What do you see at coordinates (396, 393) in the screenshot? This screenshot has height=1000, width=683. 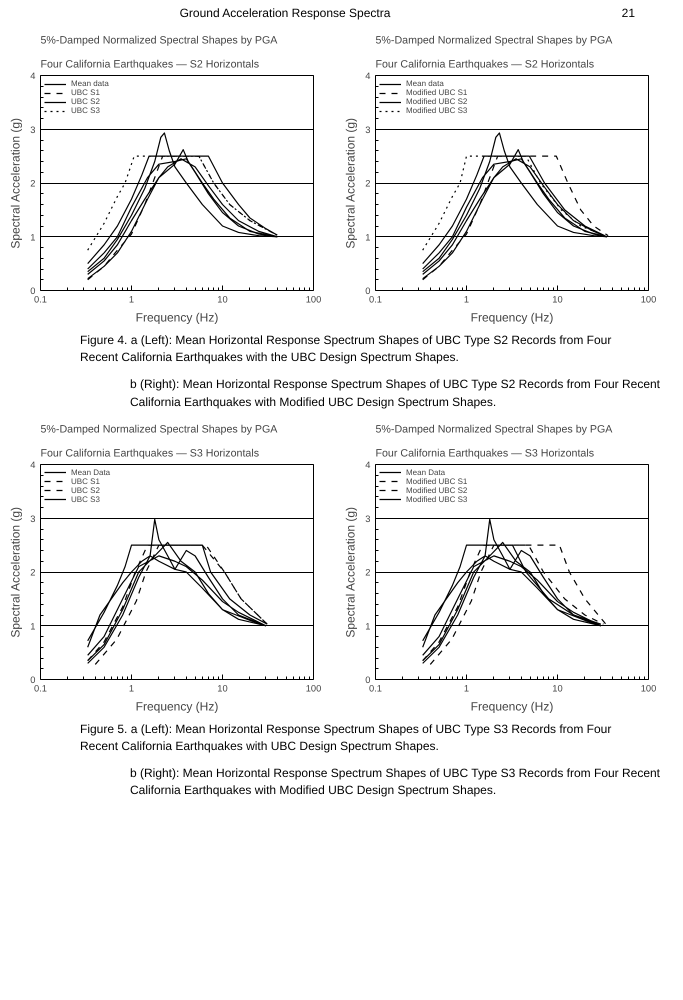 I see `text: b (Right): Mean Horizontal Response Spectrum Shapes of UBC Type S2 Records from Four Recent California Earthquakes with Modified UBC Design Spectrum Shapes.` at bounding box center [396, 393].